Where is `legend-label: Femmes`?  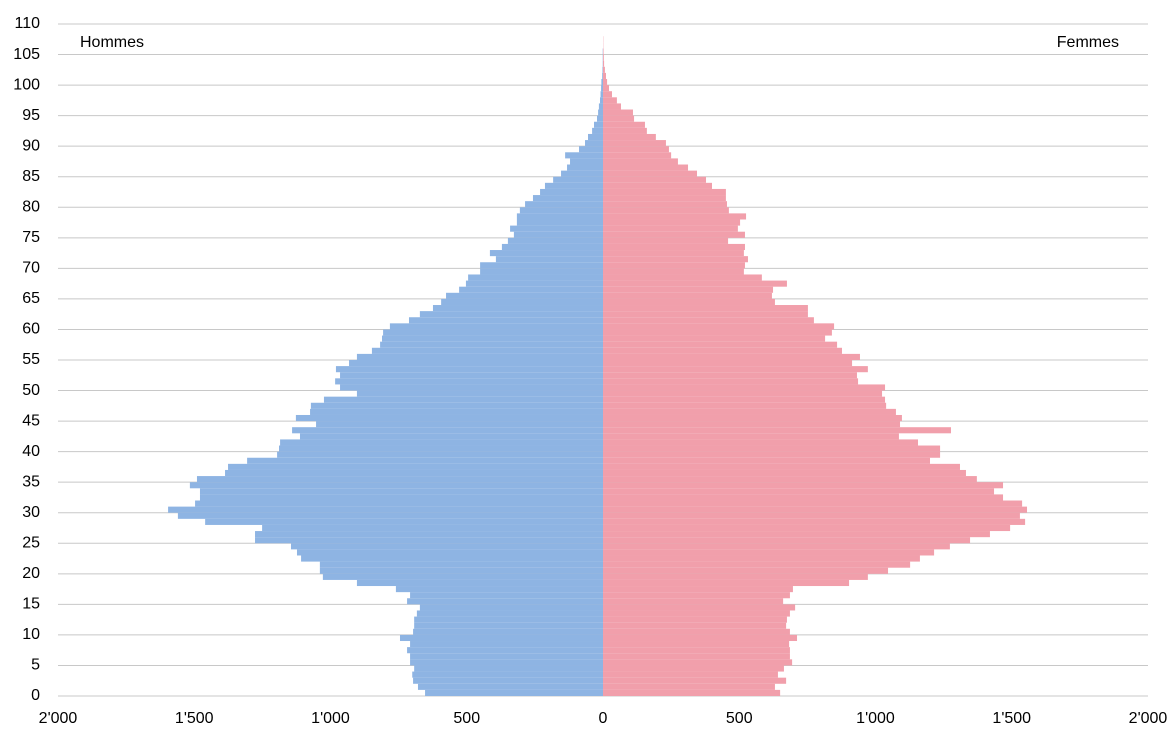
legend-label: Femmes is located at coordinates (1088, 42).